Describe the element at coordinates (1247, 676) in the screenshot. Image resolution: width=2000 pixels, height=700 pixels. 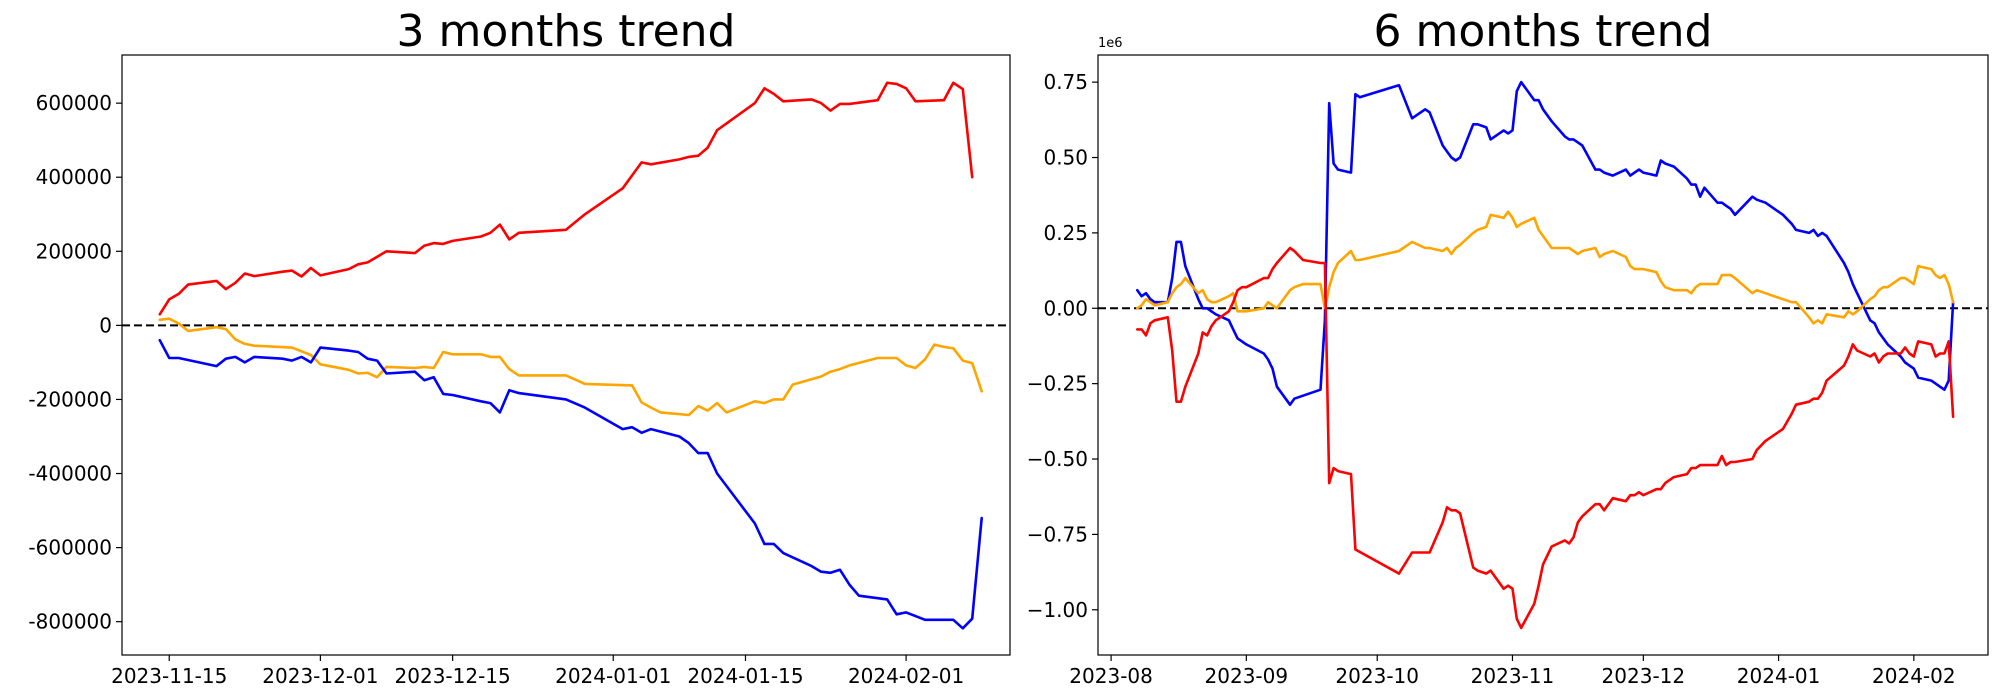
I see `x-tick-label: 2023-09` at that location.